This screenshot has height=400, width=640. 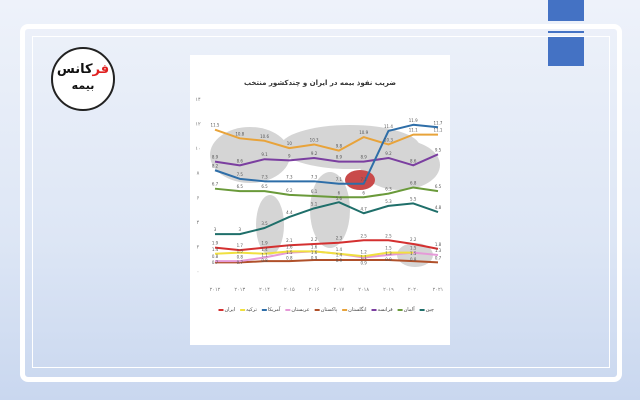 What do you see at coordinates (198, 198) in the screenshot?
I see `y-tick-label: ۶` at bounding box center [198, 198].